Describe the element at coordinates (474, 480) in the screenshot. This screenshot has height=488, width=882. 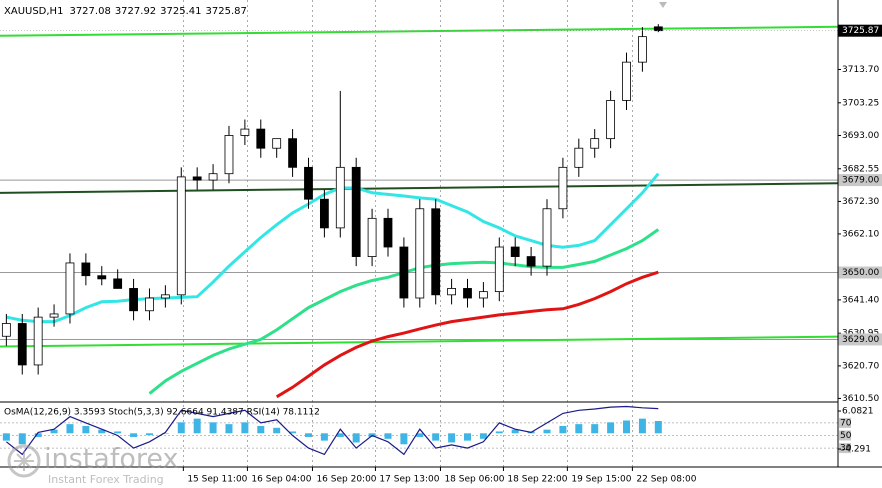
I see `x-tick-label: 18 Sep 06:00` at that location.